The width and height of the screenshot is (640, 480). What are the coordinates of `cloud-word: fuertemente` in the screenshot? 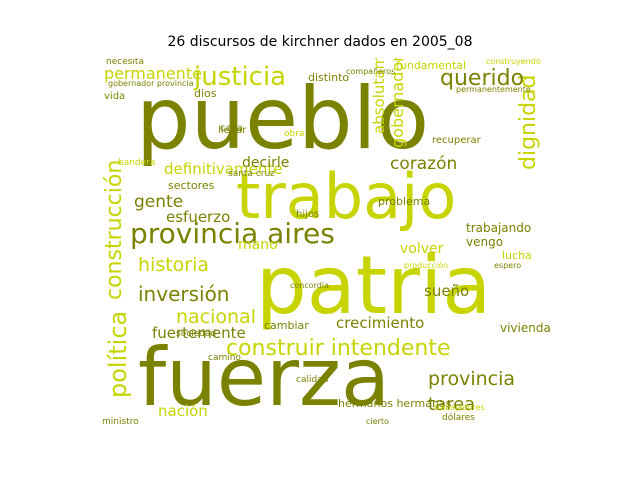 It's located at (199, 333).